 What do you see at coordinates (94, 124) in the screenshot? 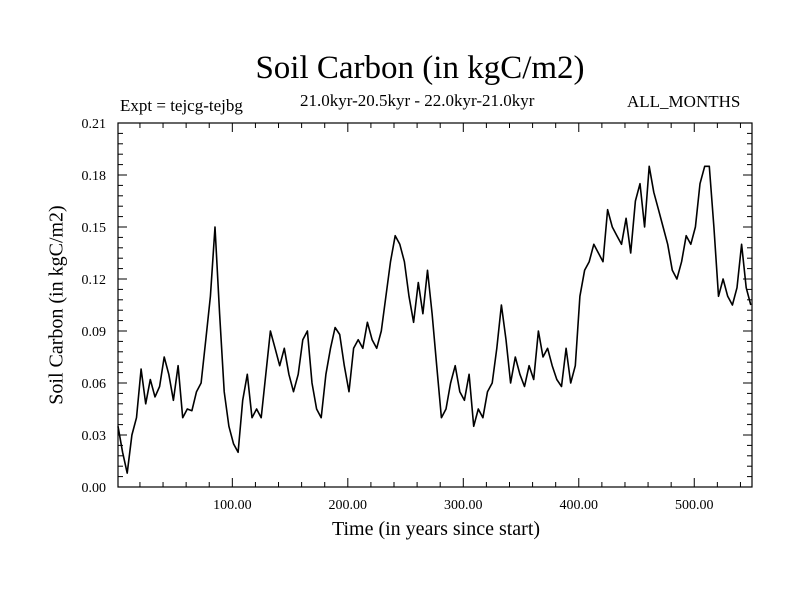
I see `y-tick-label: 0.21` at bounding box center [94, 124].